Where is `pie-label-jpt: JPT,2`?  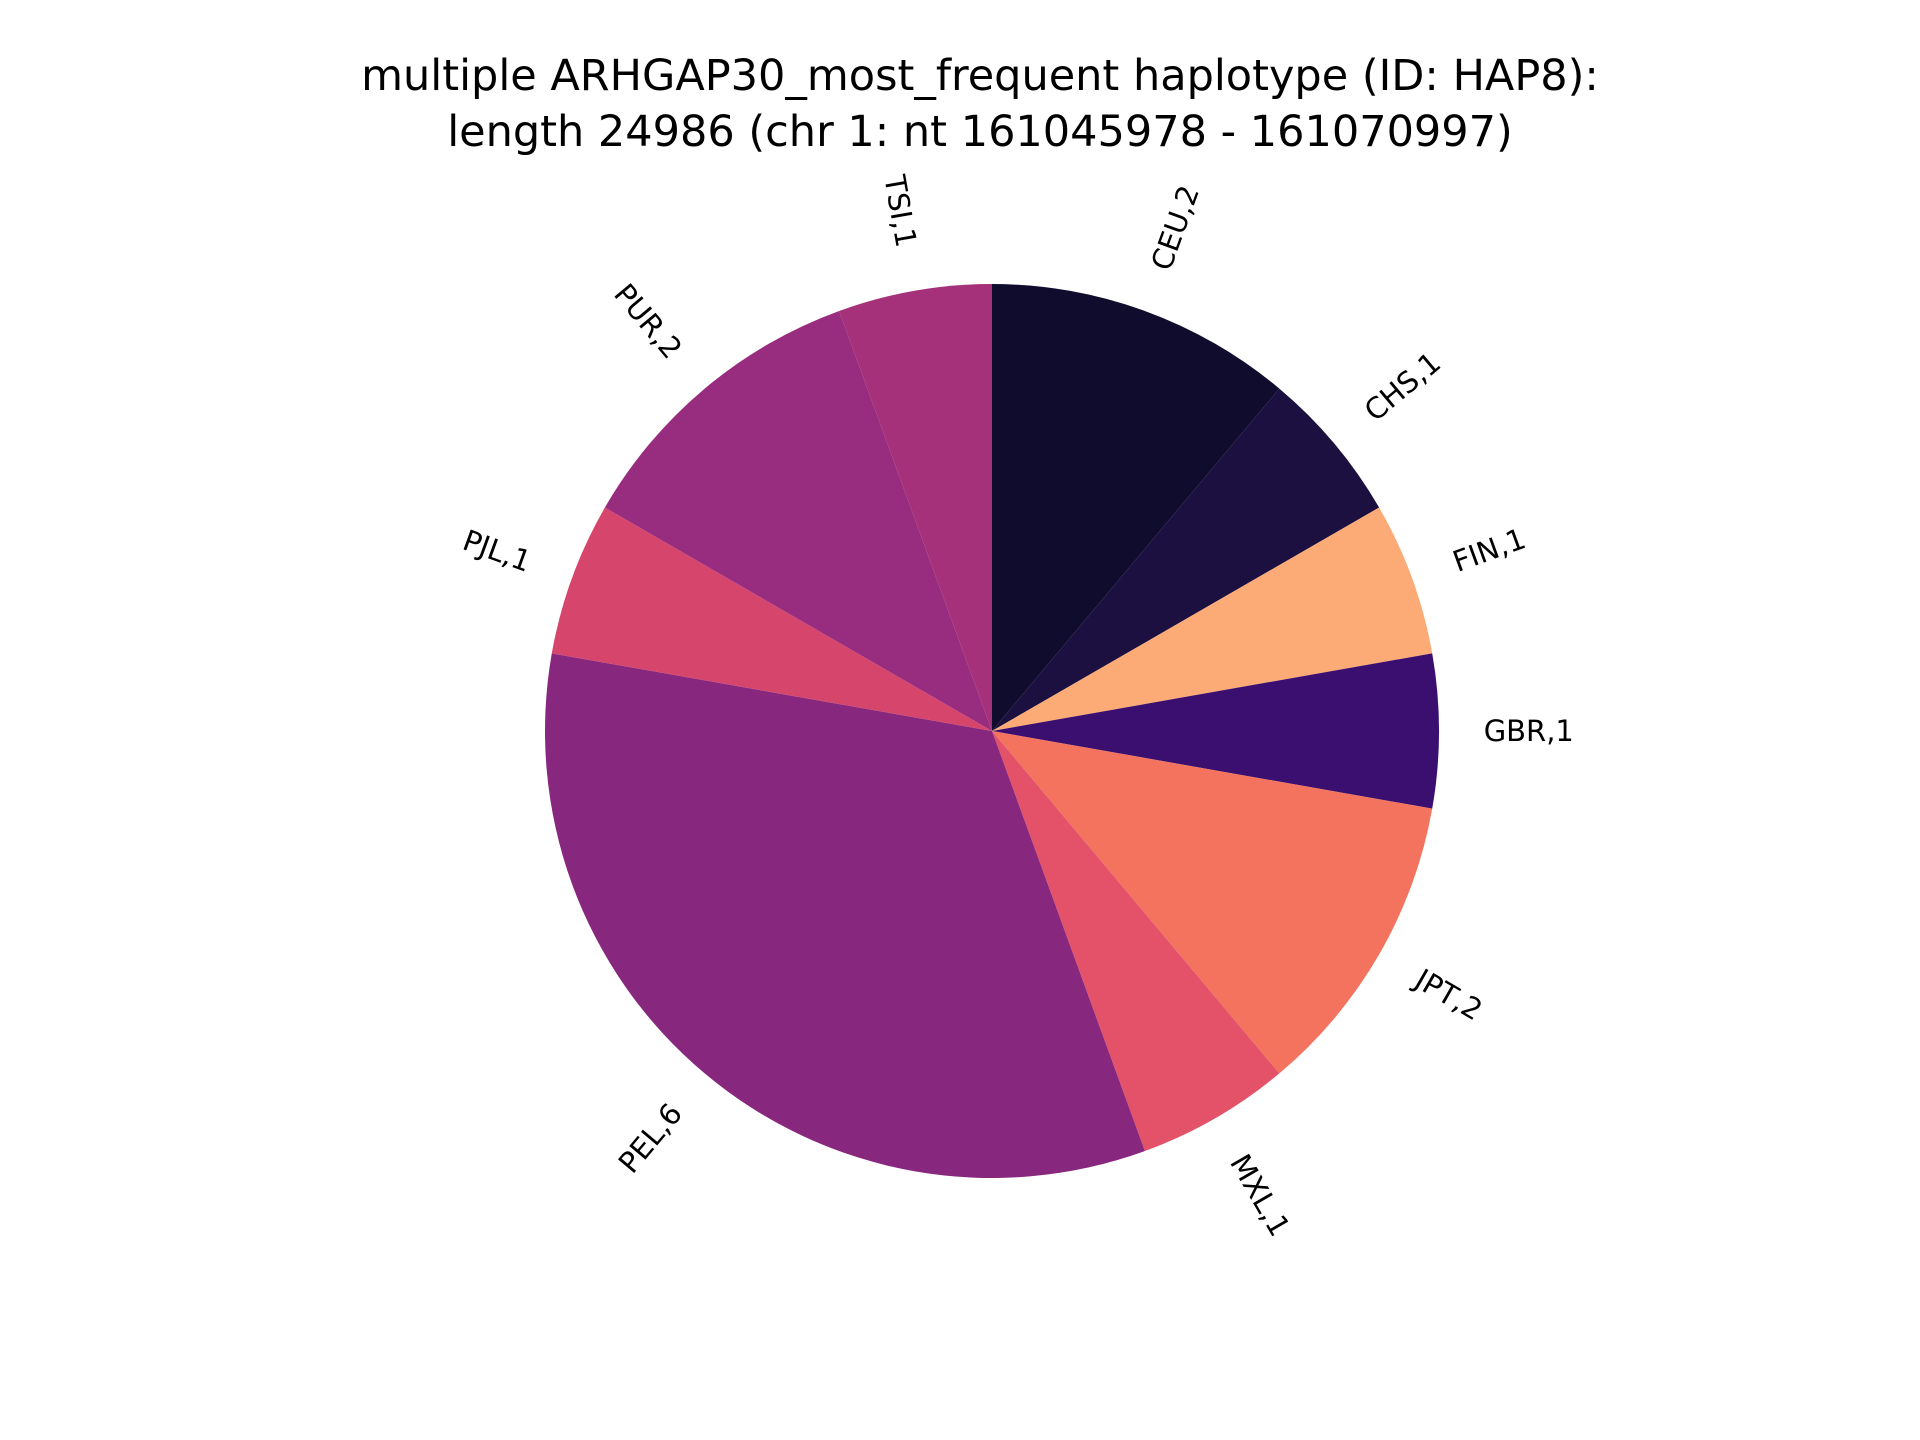
pie-label-jpt: JPT,2 is located at coordinates (1448, 994).